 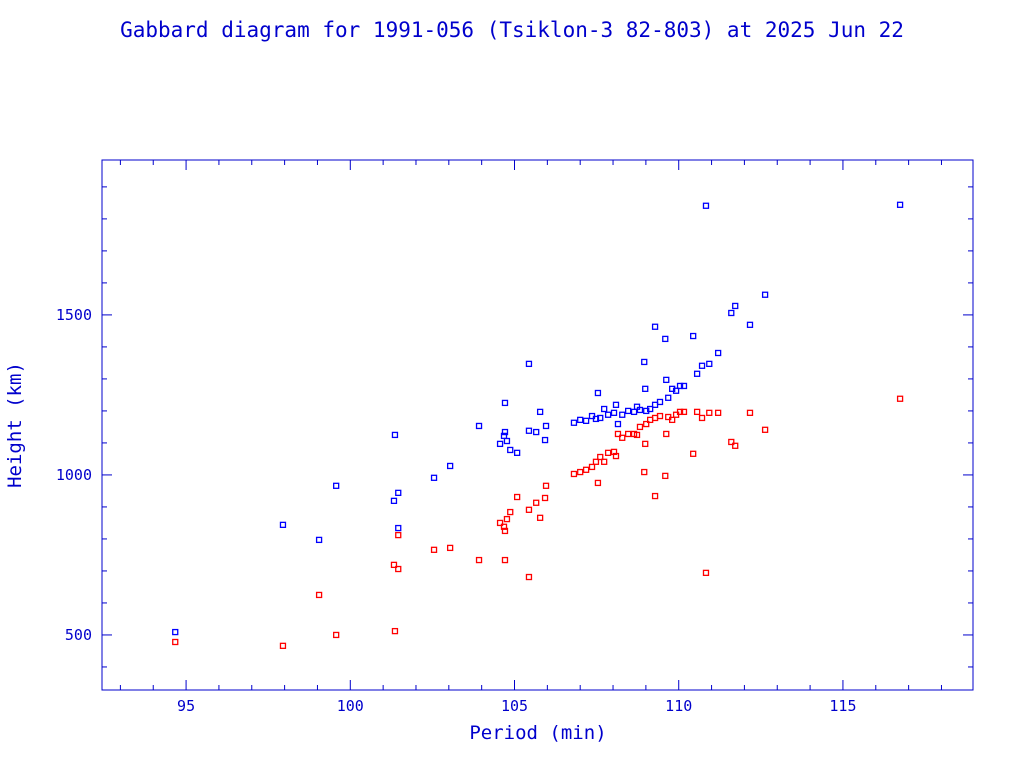 What do you see at coordinates (78, 635) in the screenshot?
I see `y-tick-label: 500` at bounding box center [78, 635].